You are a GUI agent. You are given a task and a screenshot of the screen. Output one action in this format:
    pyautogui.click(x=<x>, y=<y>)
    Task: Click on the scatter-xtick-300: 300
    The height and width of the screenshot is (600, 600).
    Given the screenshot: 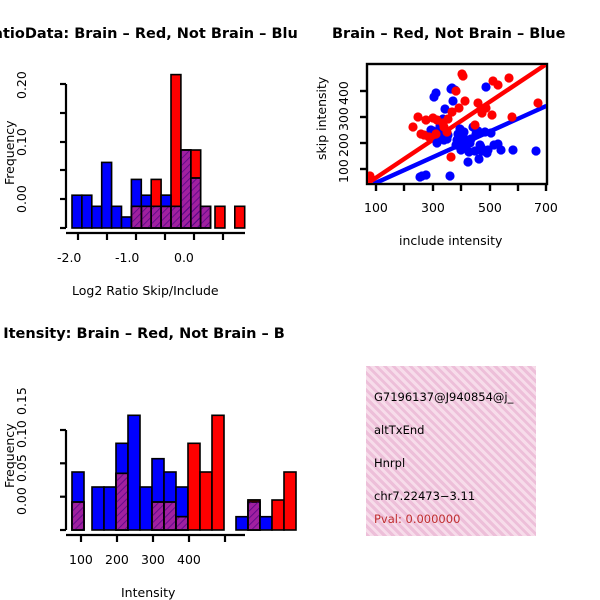 What is the action you would take?
    pyautogui.click(x=433, y=207)
    